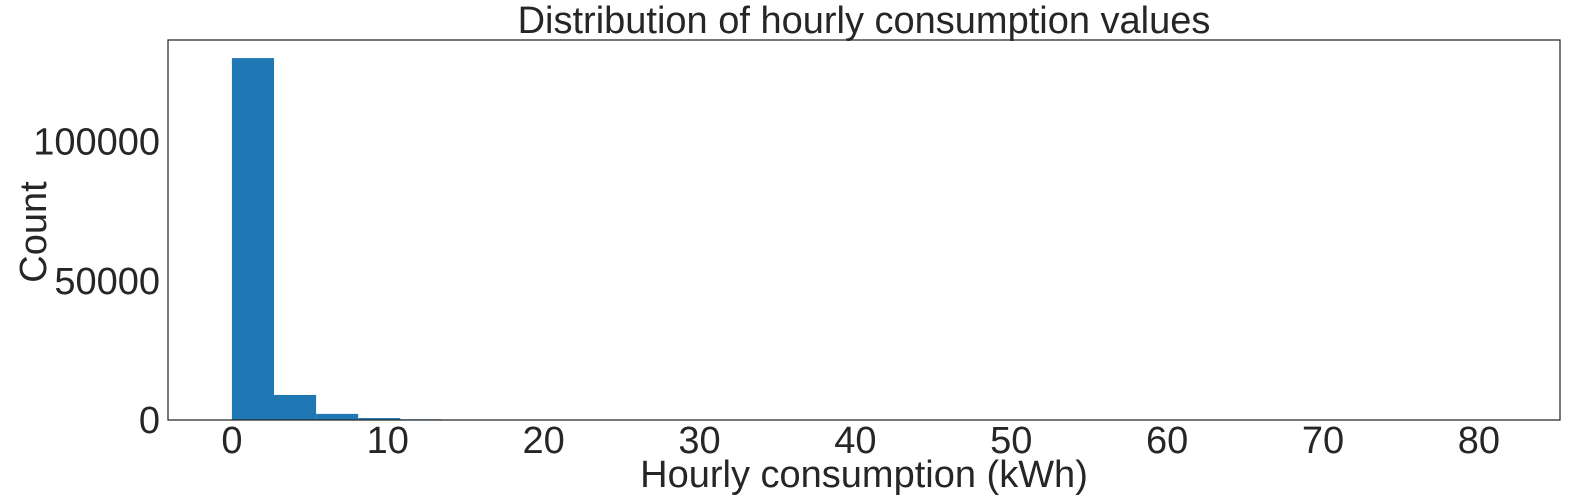 The height and width of the screenshot is (501, 1569). I want to click on bars-group, so click(379, 239).